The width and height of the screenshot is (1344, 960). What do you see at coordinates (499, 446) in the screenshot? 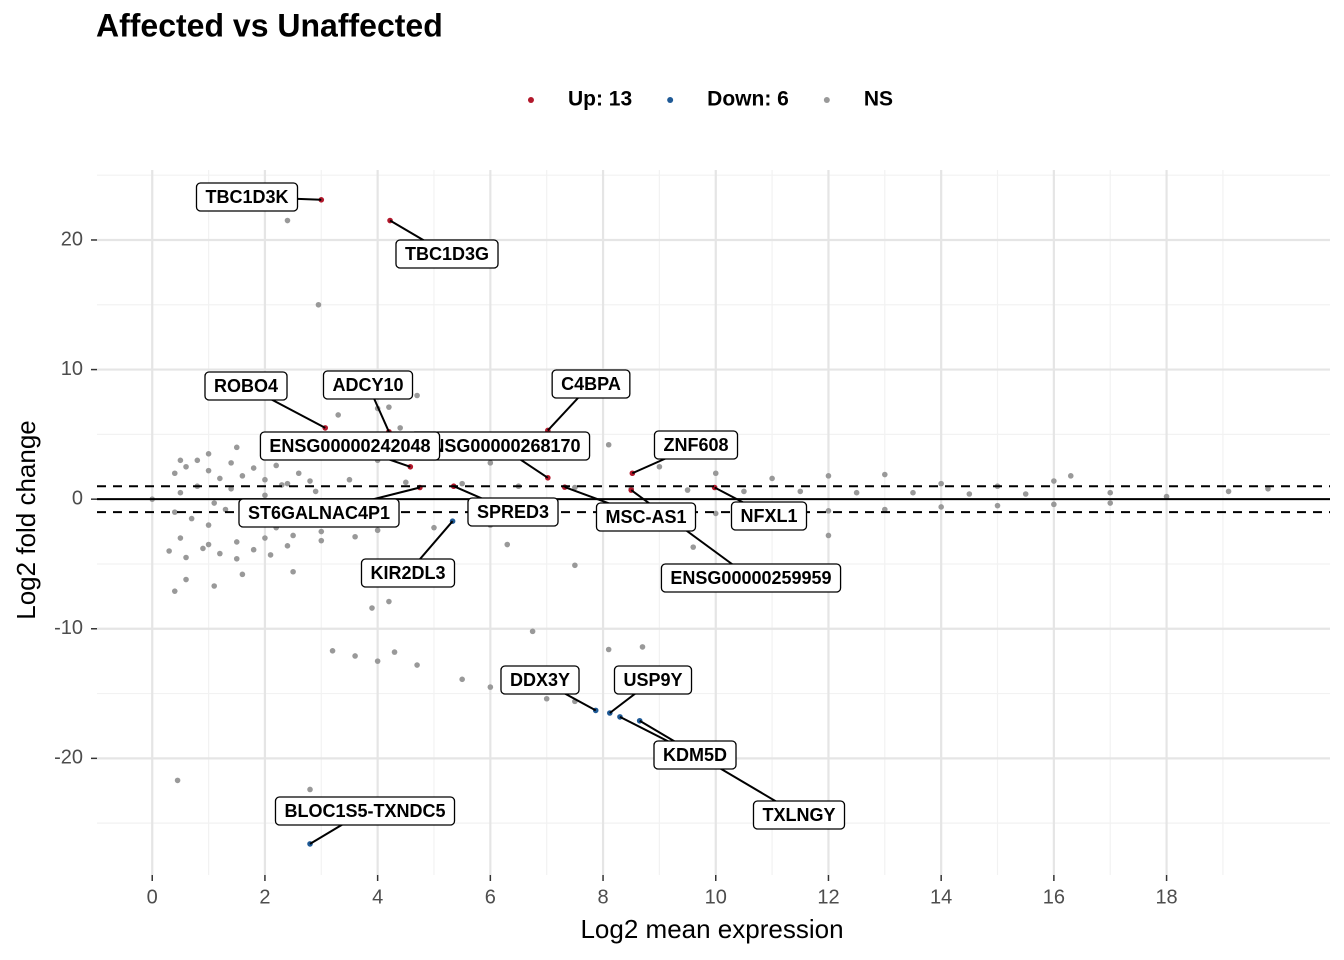
I see `label-text: ENSG00000268170` at bounding box center [499, 446].